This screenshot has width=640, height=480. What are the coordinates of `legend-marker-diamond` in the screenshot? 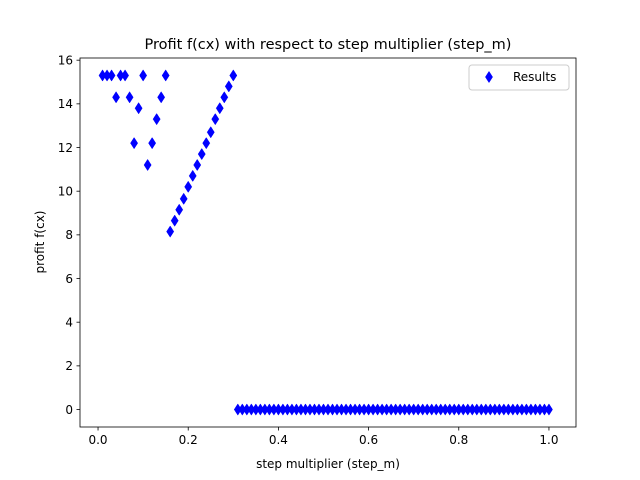 It's located at (489, 77).